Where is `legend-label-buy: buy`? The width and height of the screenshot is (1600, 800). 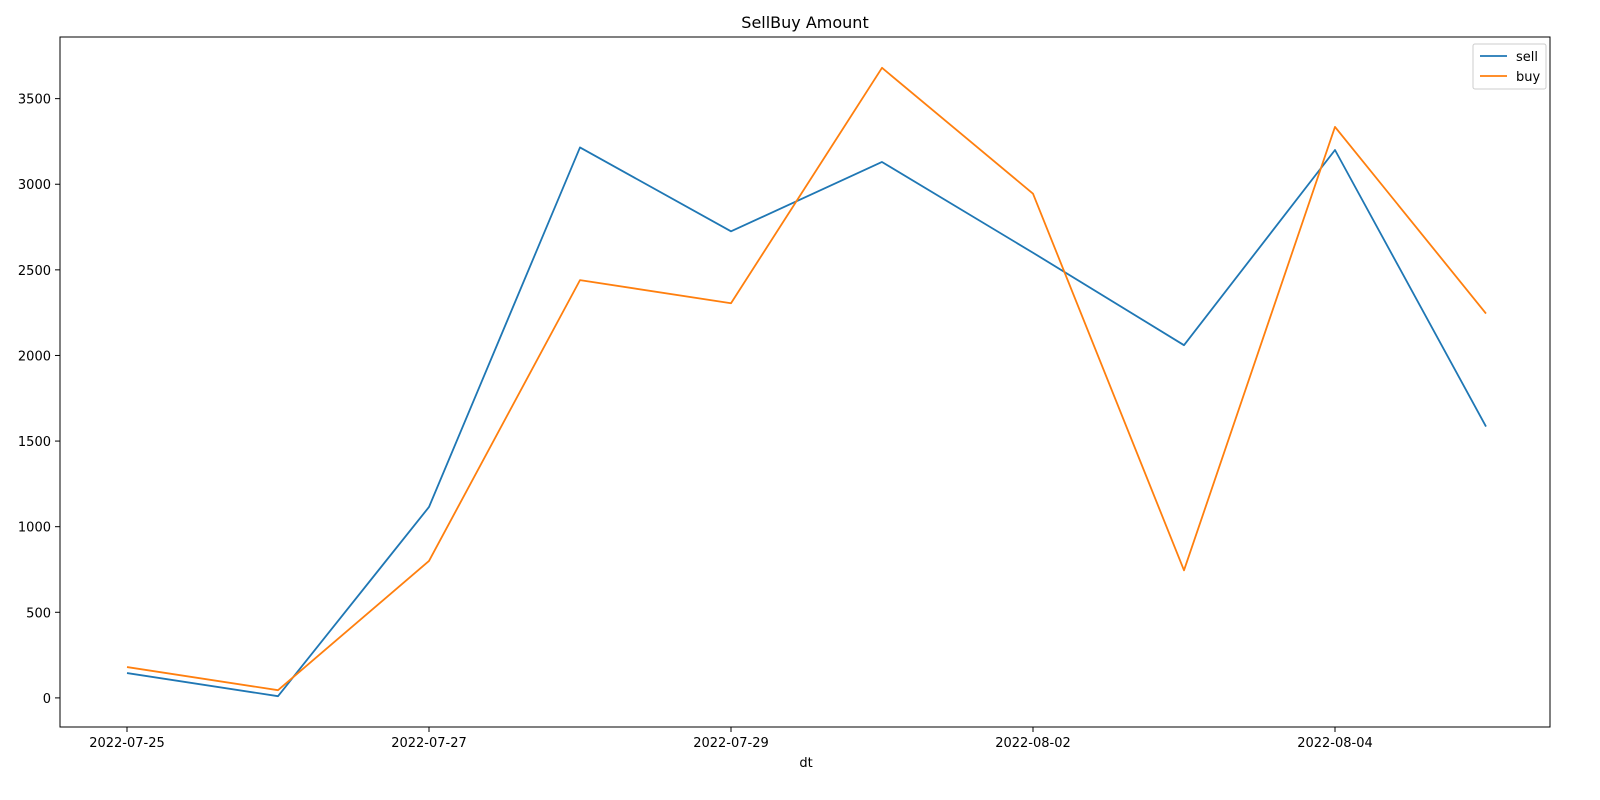
legend-label-buy: buy is located at coordinates (1528, 77).